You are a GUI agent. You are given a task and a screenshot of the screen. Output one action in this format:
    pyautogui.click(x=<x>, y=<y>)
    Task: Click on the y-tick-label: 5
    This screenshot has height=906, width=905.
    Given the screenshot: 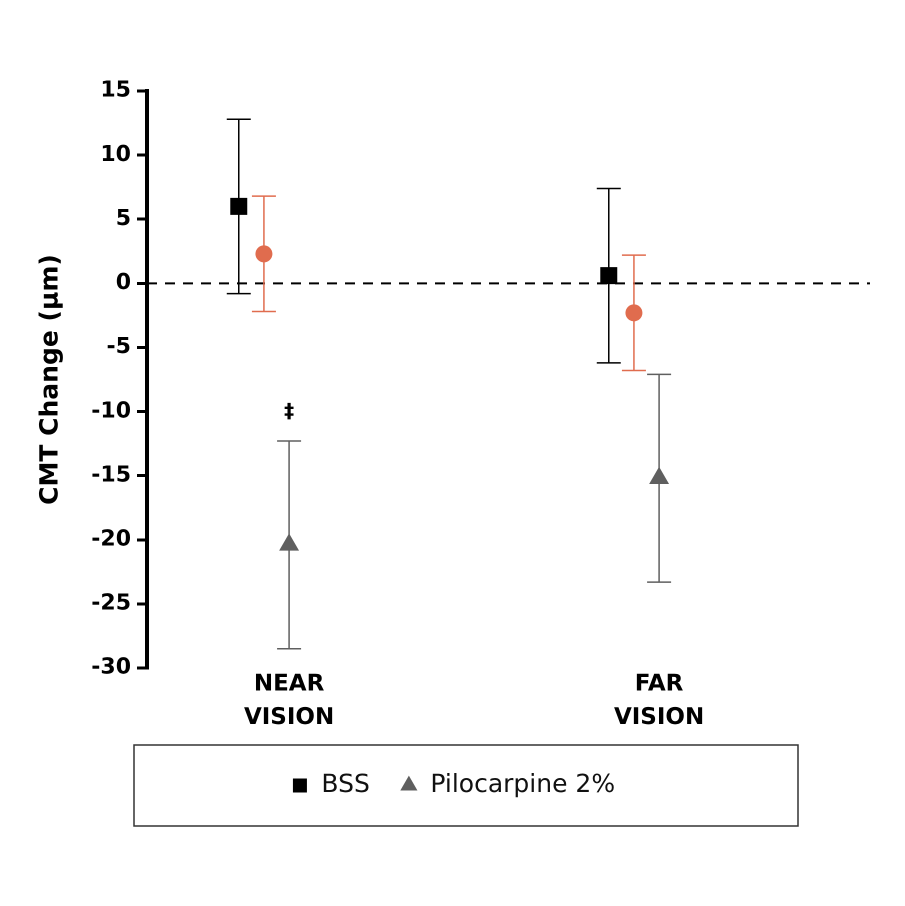 What is the action you would take?
    pyautogui.click(x=123, y=218)
    